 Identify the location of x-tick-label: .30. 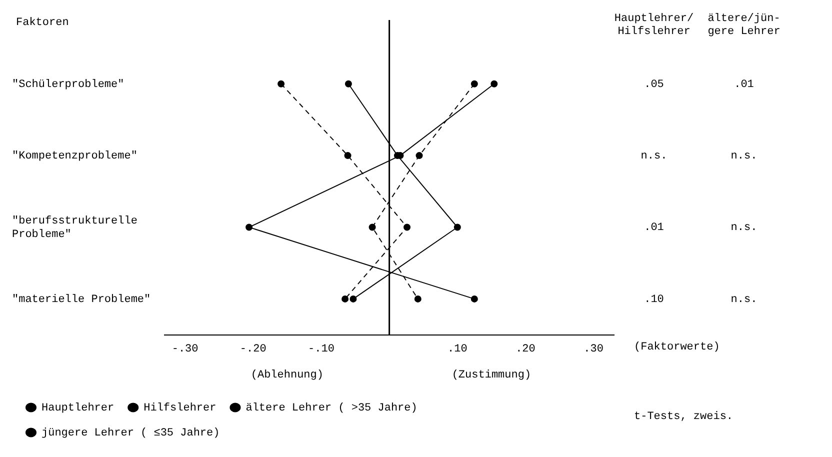
(594, 349).